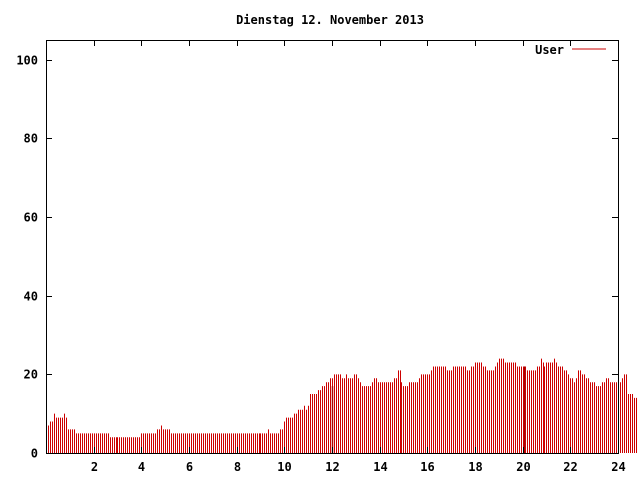 Image resolution: width=640 pixels, height=480 pixels. I want to click on y-tick-label: 100, so click(27, 61).